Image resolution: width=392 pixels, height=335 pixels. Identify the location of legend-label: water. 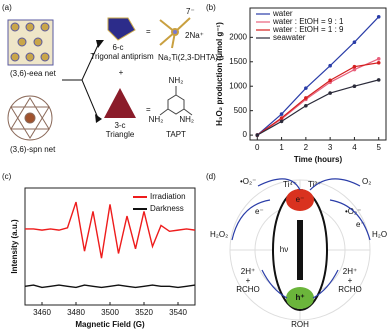
(282, 13).